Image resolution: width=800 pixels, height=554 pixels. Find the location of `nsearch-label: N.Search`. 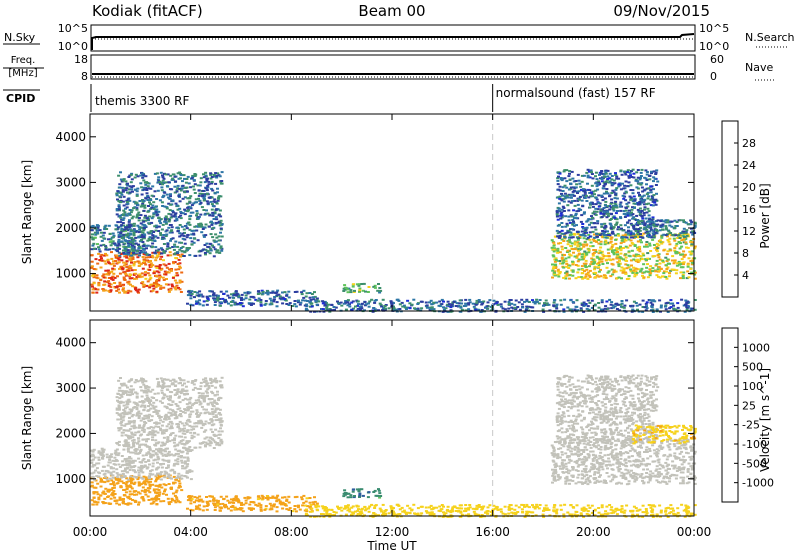

nsearch-label: N.Search is located at coordinates (770, 37).